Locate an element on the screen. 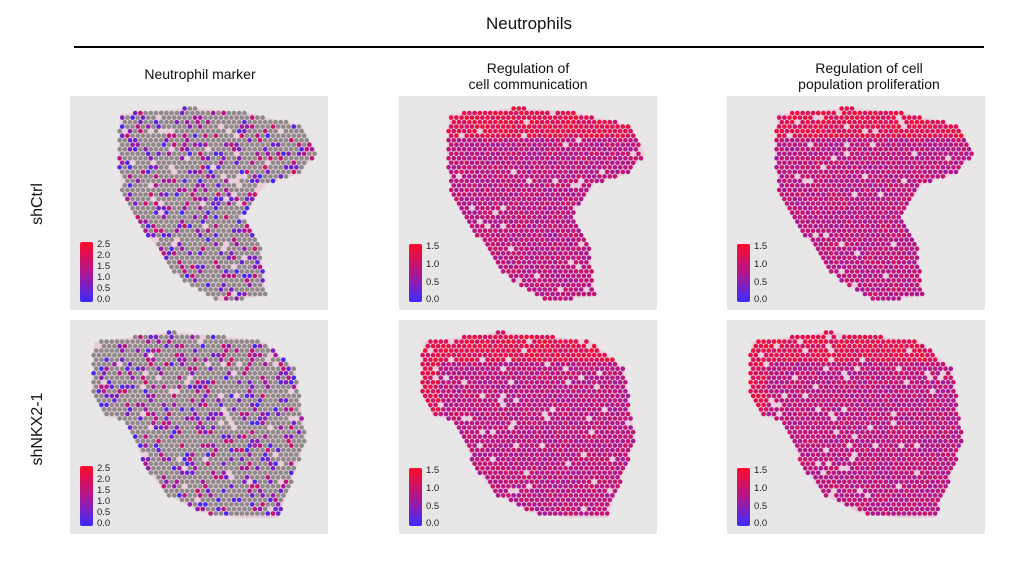  color-legend: 2.5 2.0 1.5 1.0 0.5 0.0 is located at coordinates (105, 496).